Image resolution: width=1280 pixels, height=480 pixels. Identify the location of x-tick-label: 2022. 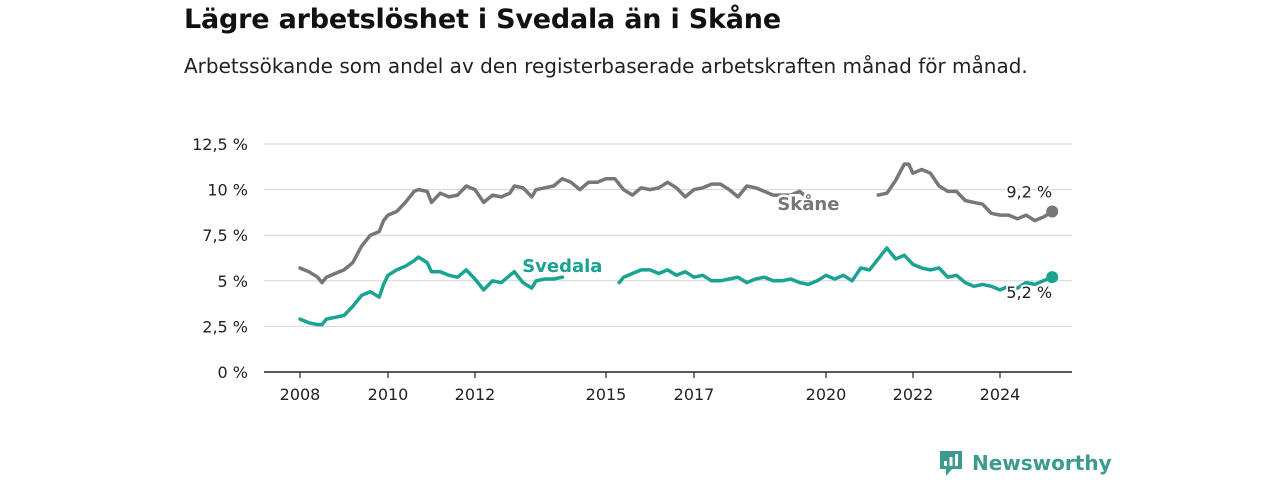
(913, 394).